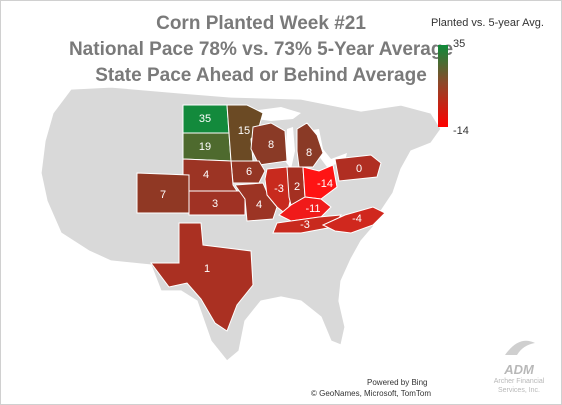  I want to click on map-title: Corn Planted Week #21, so click(261, 23).